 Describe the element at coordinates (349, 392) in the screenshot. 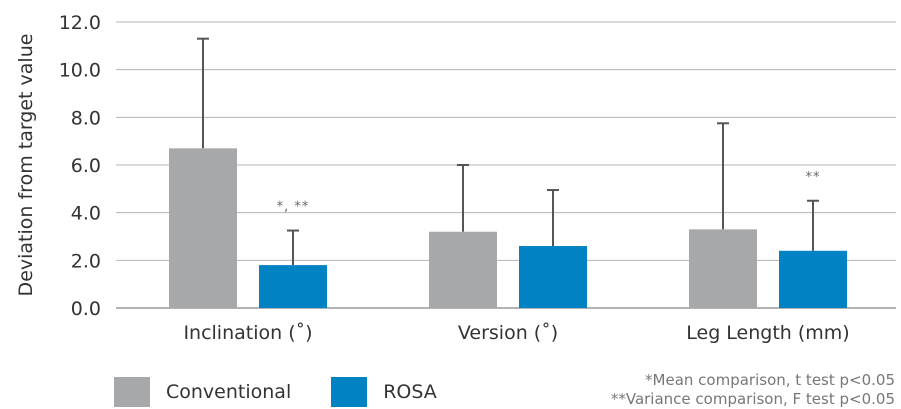

I see `legend-swatch-rosa` at that location.